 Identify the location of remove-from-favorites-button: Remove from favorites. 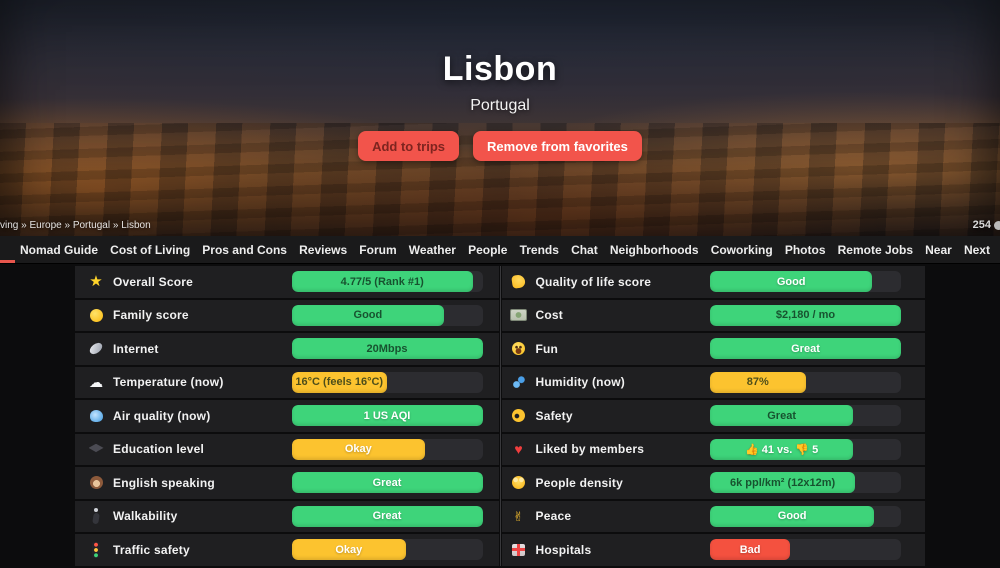
(557, 146).